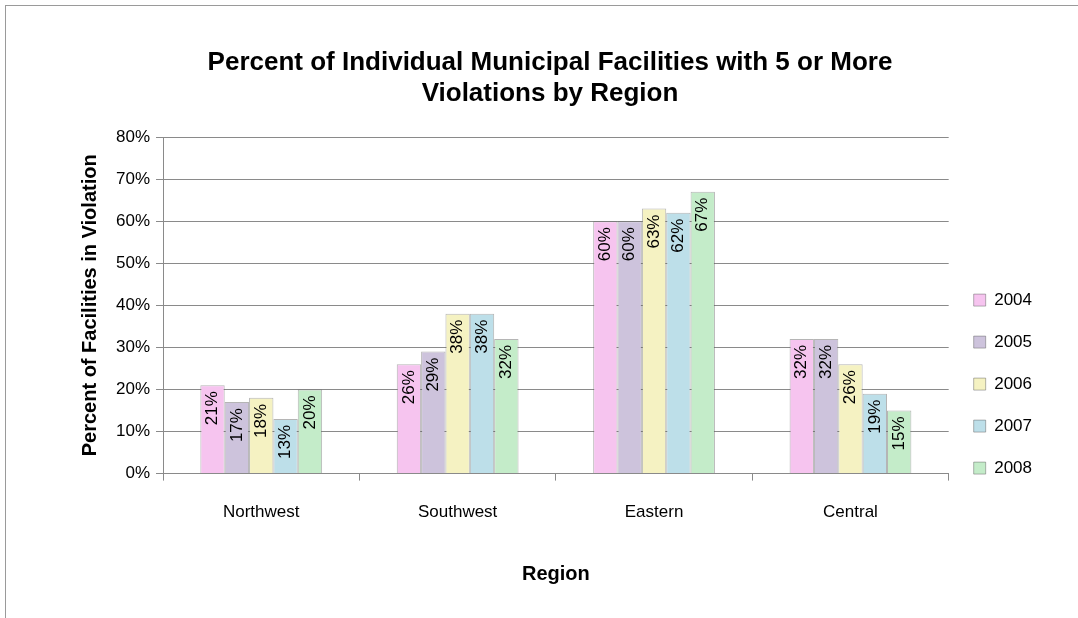 This screenshot has height=618, width=1078. I want to click on data-label: 18%, so click(260, 420).